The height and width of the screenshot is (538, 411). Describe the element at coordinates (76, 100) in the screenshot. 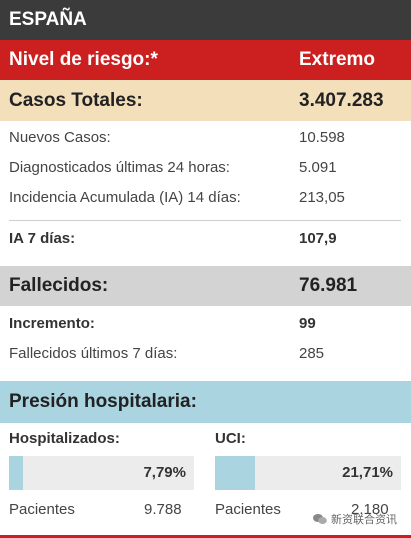

I see `total-cases-label: Casos Totales:` at that location.